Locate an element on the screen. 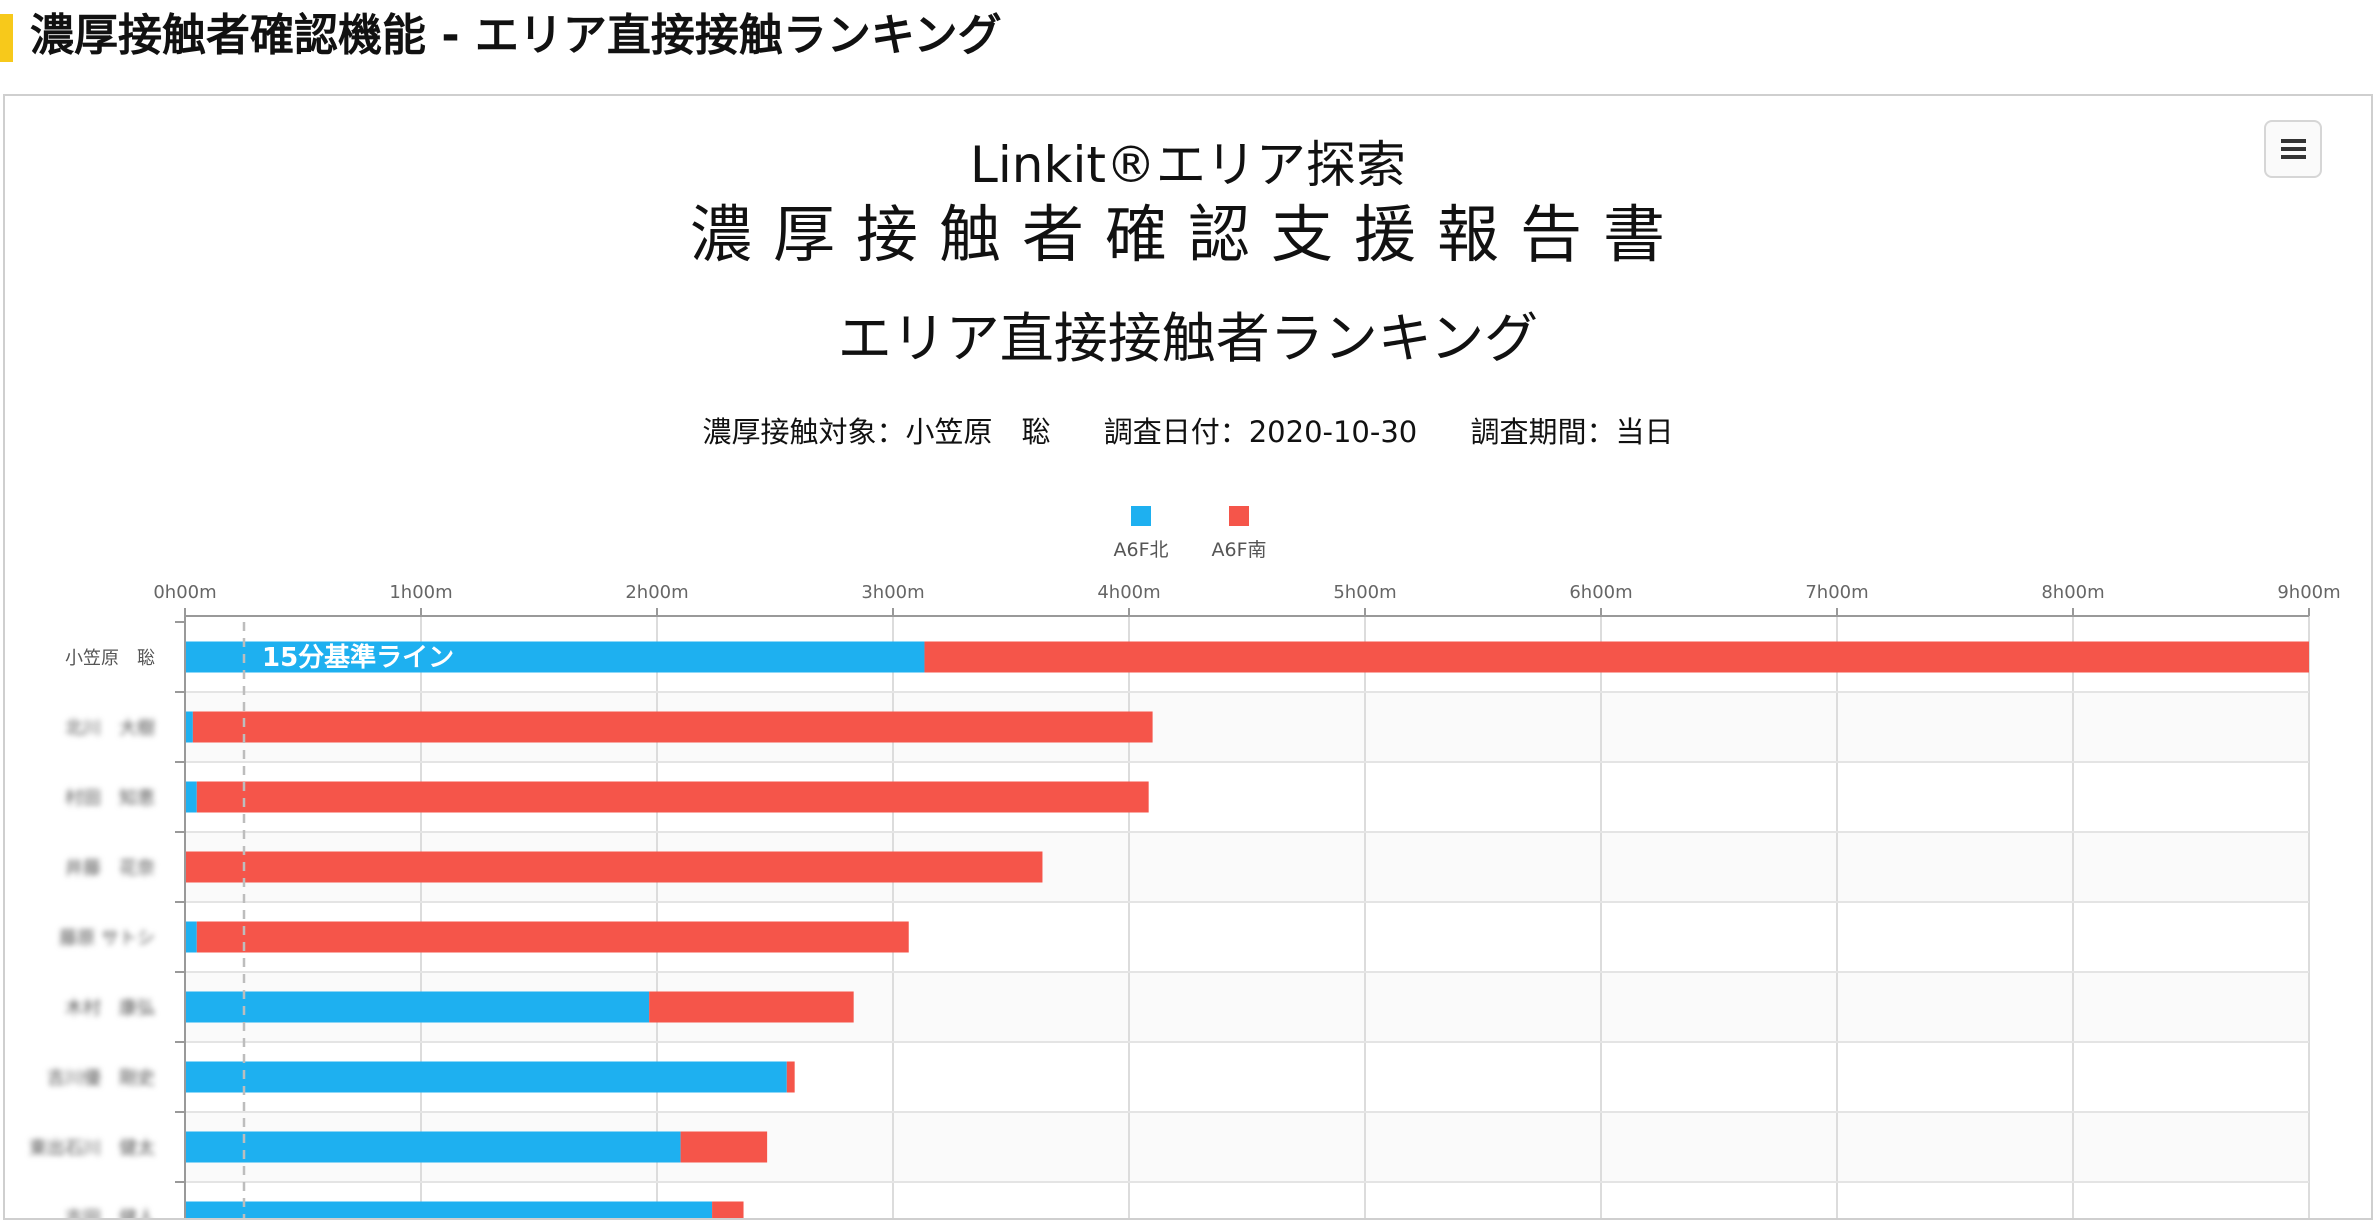  x-tick-label: 9h00m is located at coordinates (2308, 592).